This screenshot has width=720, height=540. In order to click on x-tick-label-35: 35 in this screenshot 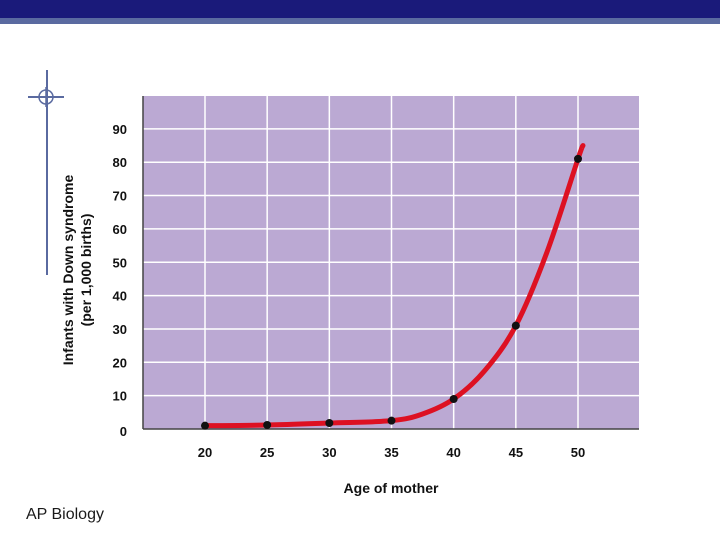, I will do `click(391, 452)`.